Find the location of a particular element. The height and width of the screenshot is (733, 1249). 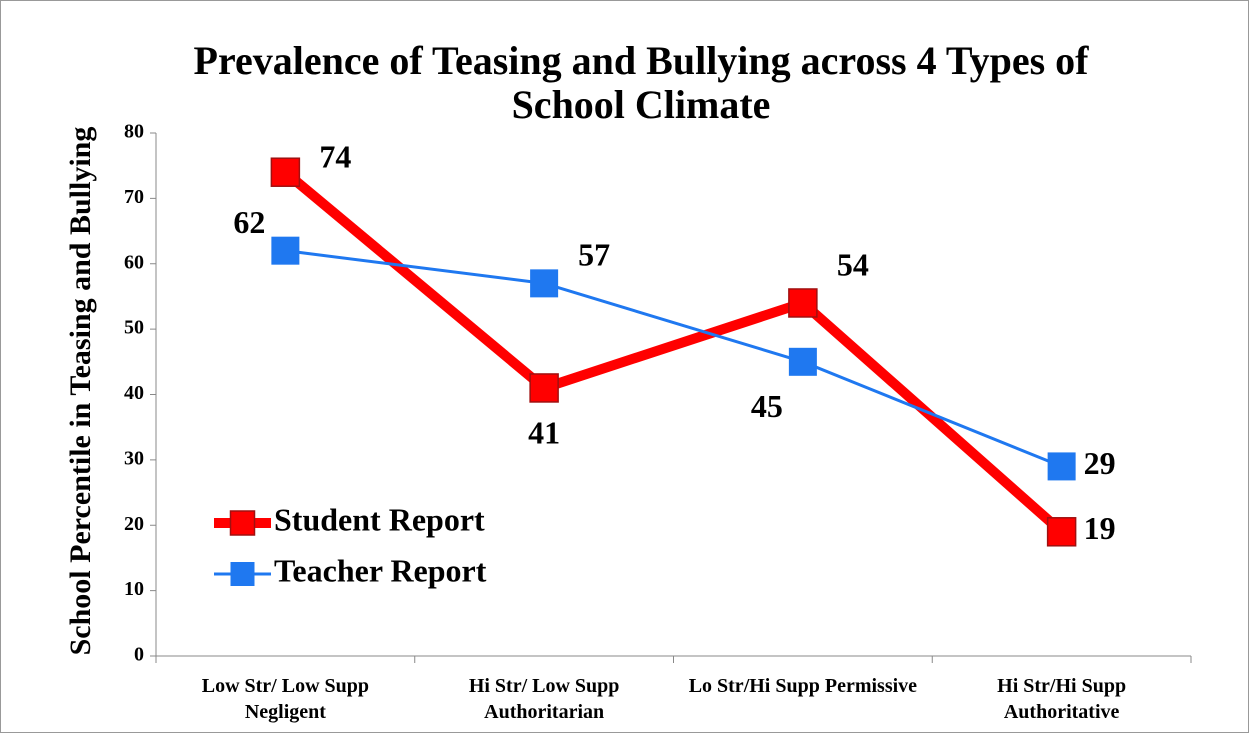

x-tick-label: Lo Str/Hi Supp Permissive is located at coordinates (803, 686).